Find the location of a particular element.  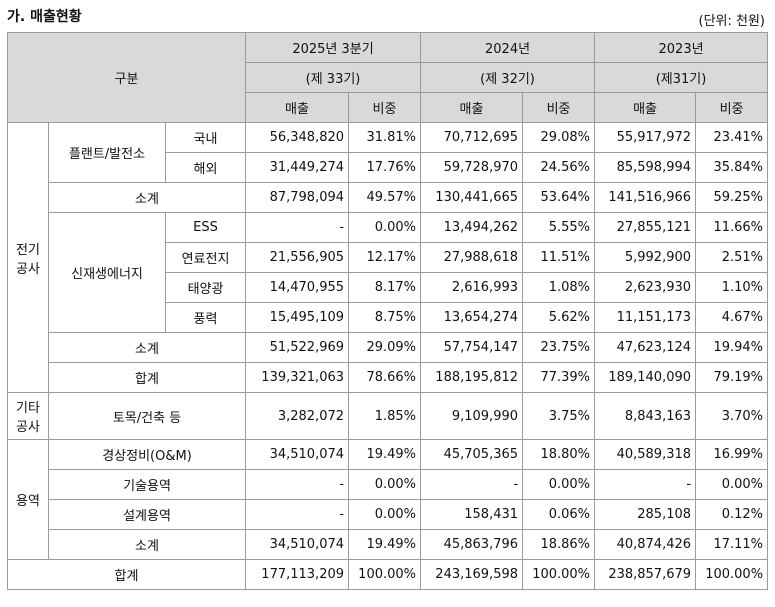

period-term: (제 33기) is located at coordinates (333, 77).